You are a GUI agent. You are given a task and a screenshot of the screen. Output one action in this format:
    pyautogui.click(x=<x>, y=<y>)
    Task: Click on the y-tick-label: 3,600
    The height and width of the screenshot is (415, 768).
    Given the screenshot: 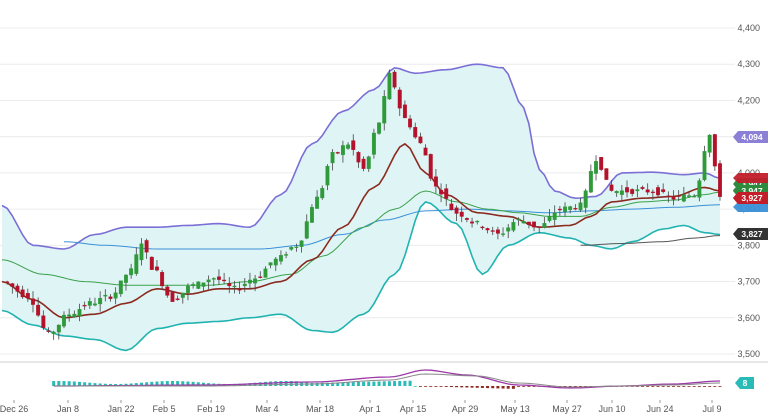 What is the action you would take?
    pyautogui.click(x=748, y=318)
    